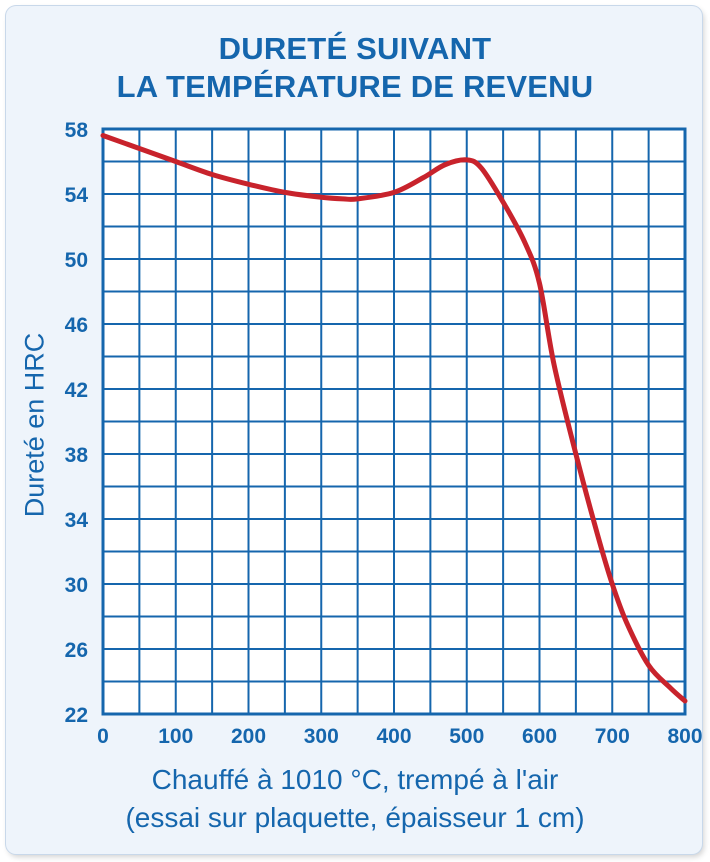 The height and width of the screenshot is (862, 710). I want to click on x-tick-label: 300, so click(321, 736).